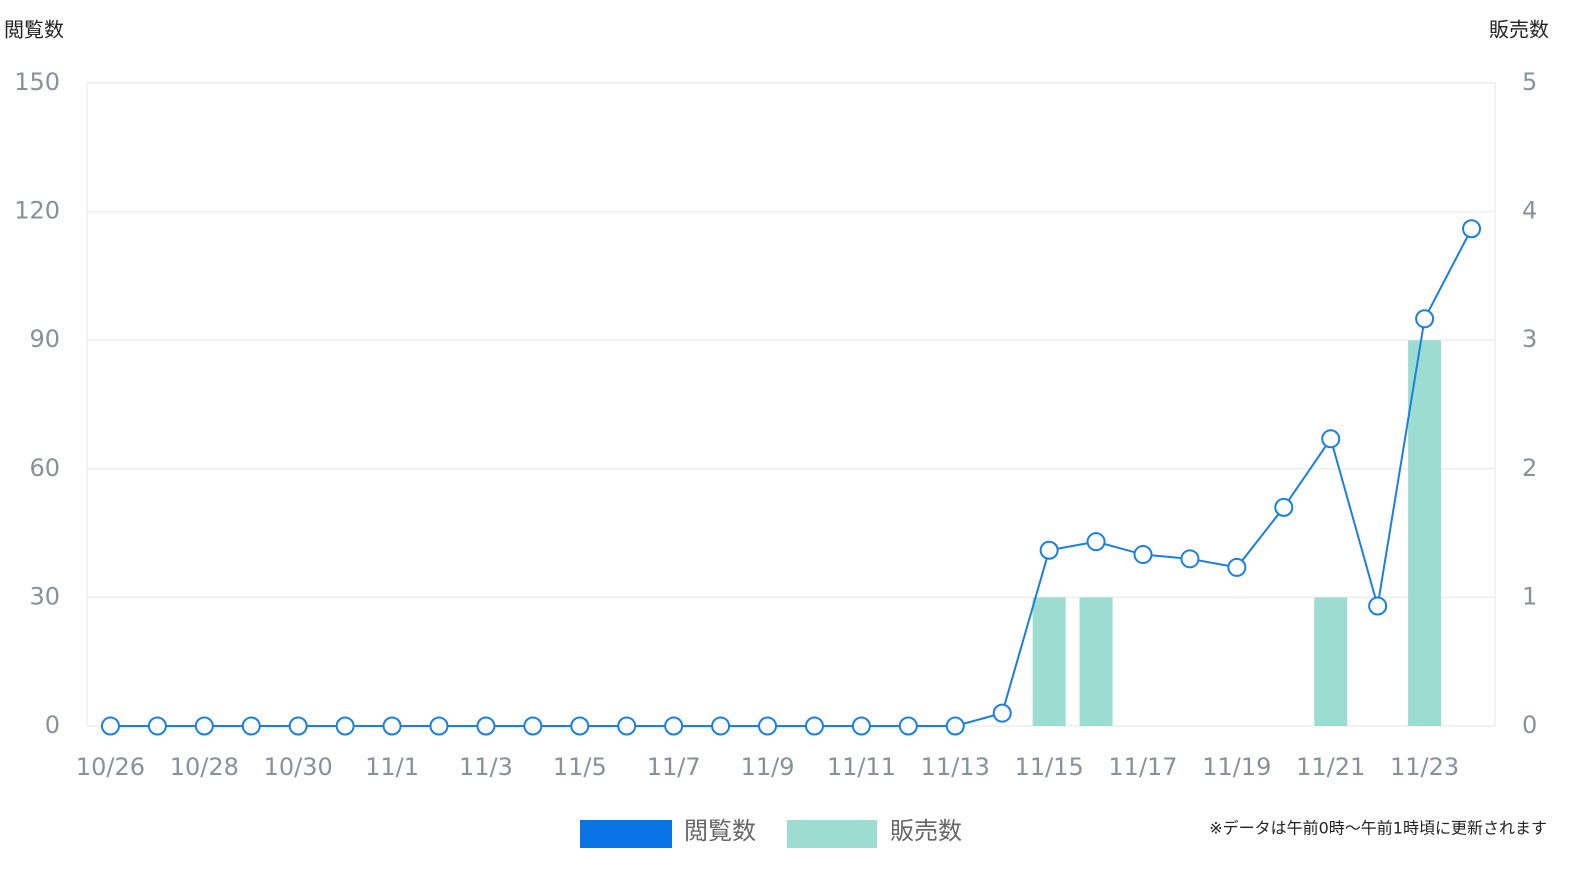  Describe the element at coordinates (37, 211) in the screenshot. I see `y-tick-label: 120` at that location.